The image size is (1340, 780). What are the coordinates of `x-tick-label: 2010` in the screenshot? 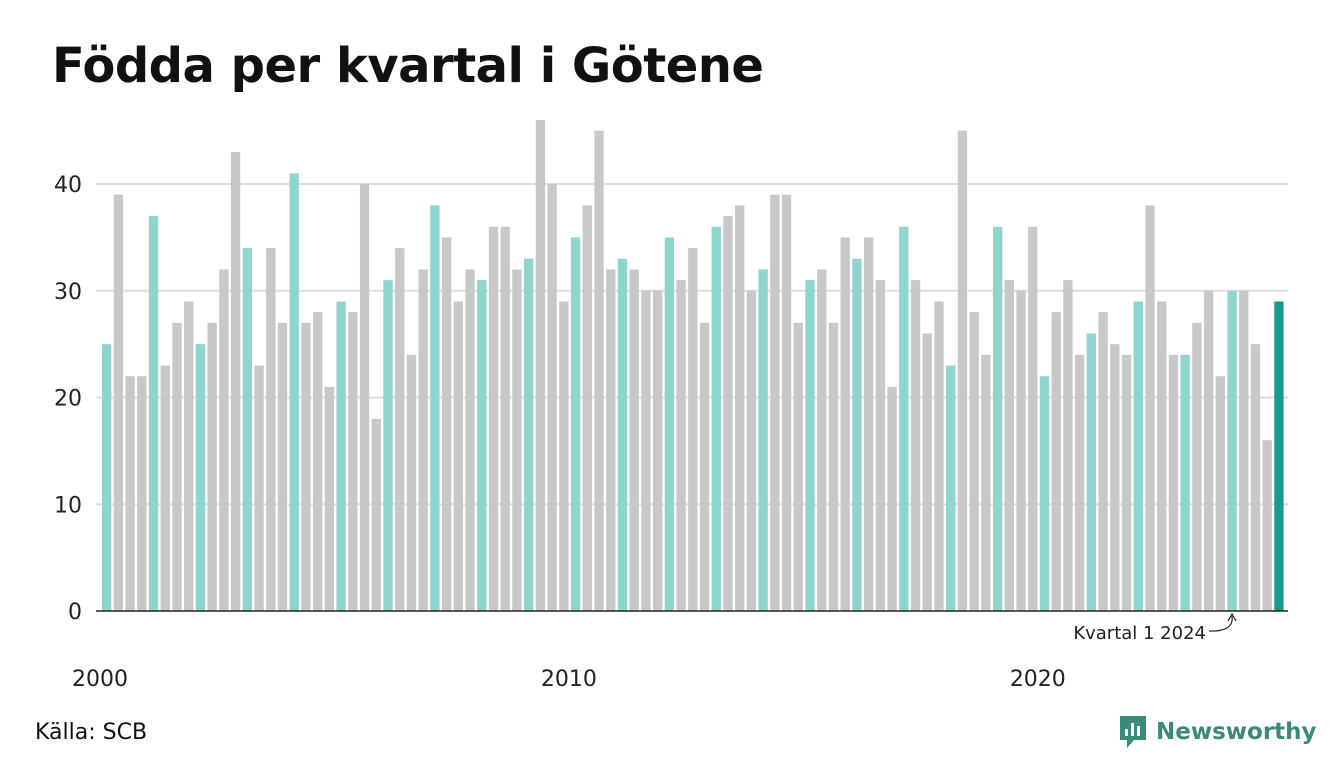 It's located at (569, 679).